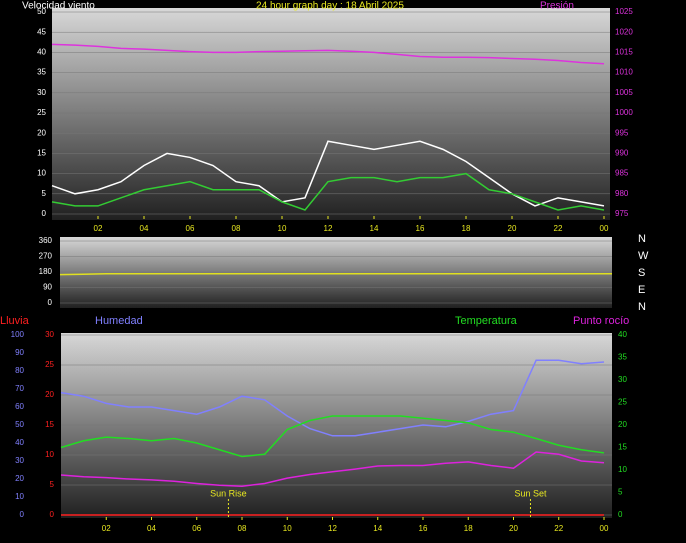  What do you see at coordinates (641, 290) in the screenshot?
I see `direction-label: E` at bounding box center [641, 290].